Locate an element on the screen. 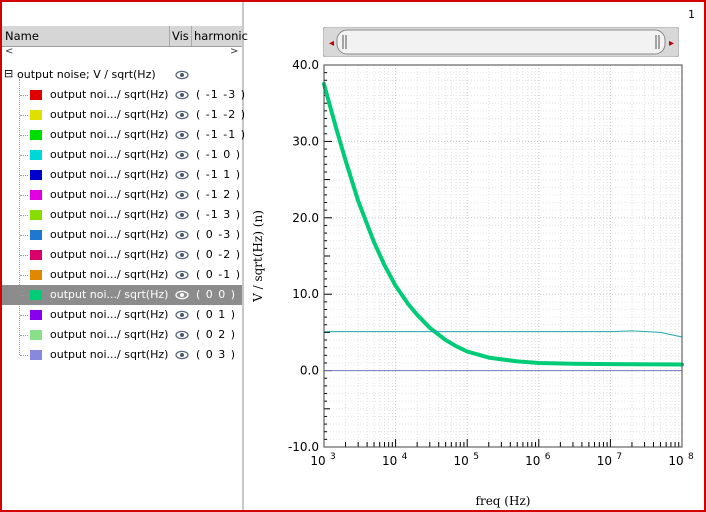 The image size is (706, 512). y-tick-label: 0.0 is located at coordinates (309, 371).